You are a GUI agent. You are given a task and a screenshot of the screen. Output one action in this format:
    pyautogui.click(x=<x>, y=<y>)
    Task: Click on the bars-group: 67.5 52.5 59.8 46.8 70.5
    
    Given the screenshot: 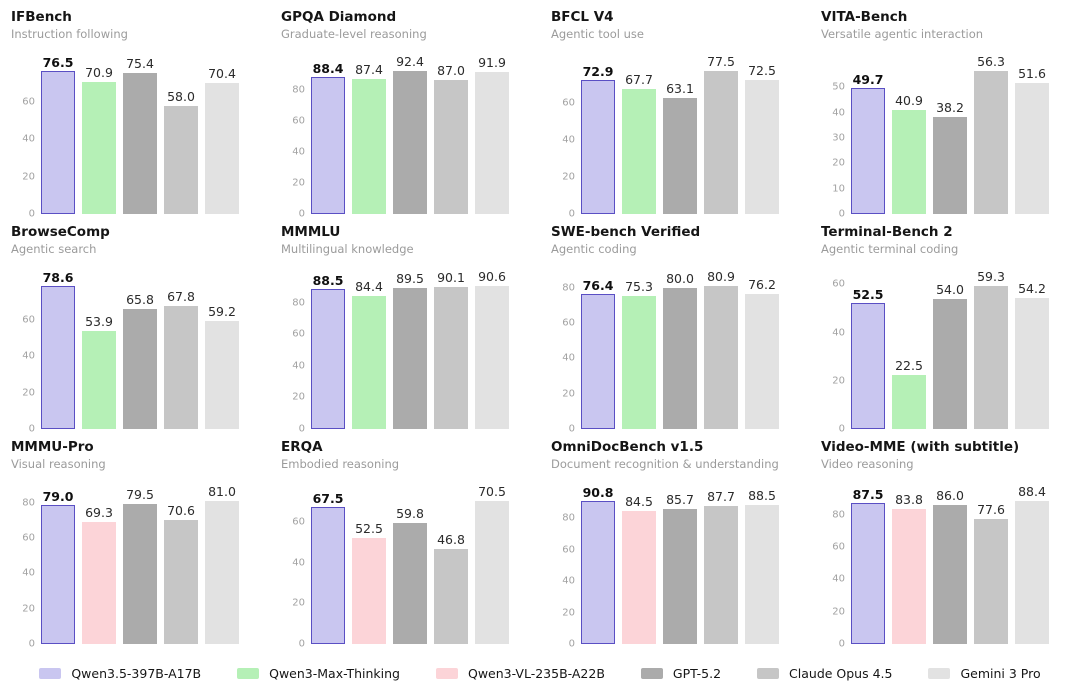 What is the action you would take?
    pyautogui.click(x=410, y=564)
    